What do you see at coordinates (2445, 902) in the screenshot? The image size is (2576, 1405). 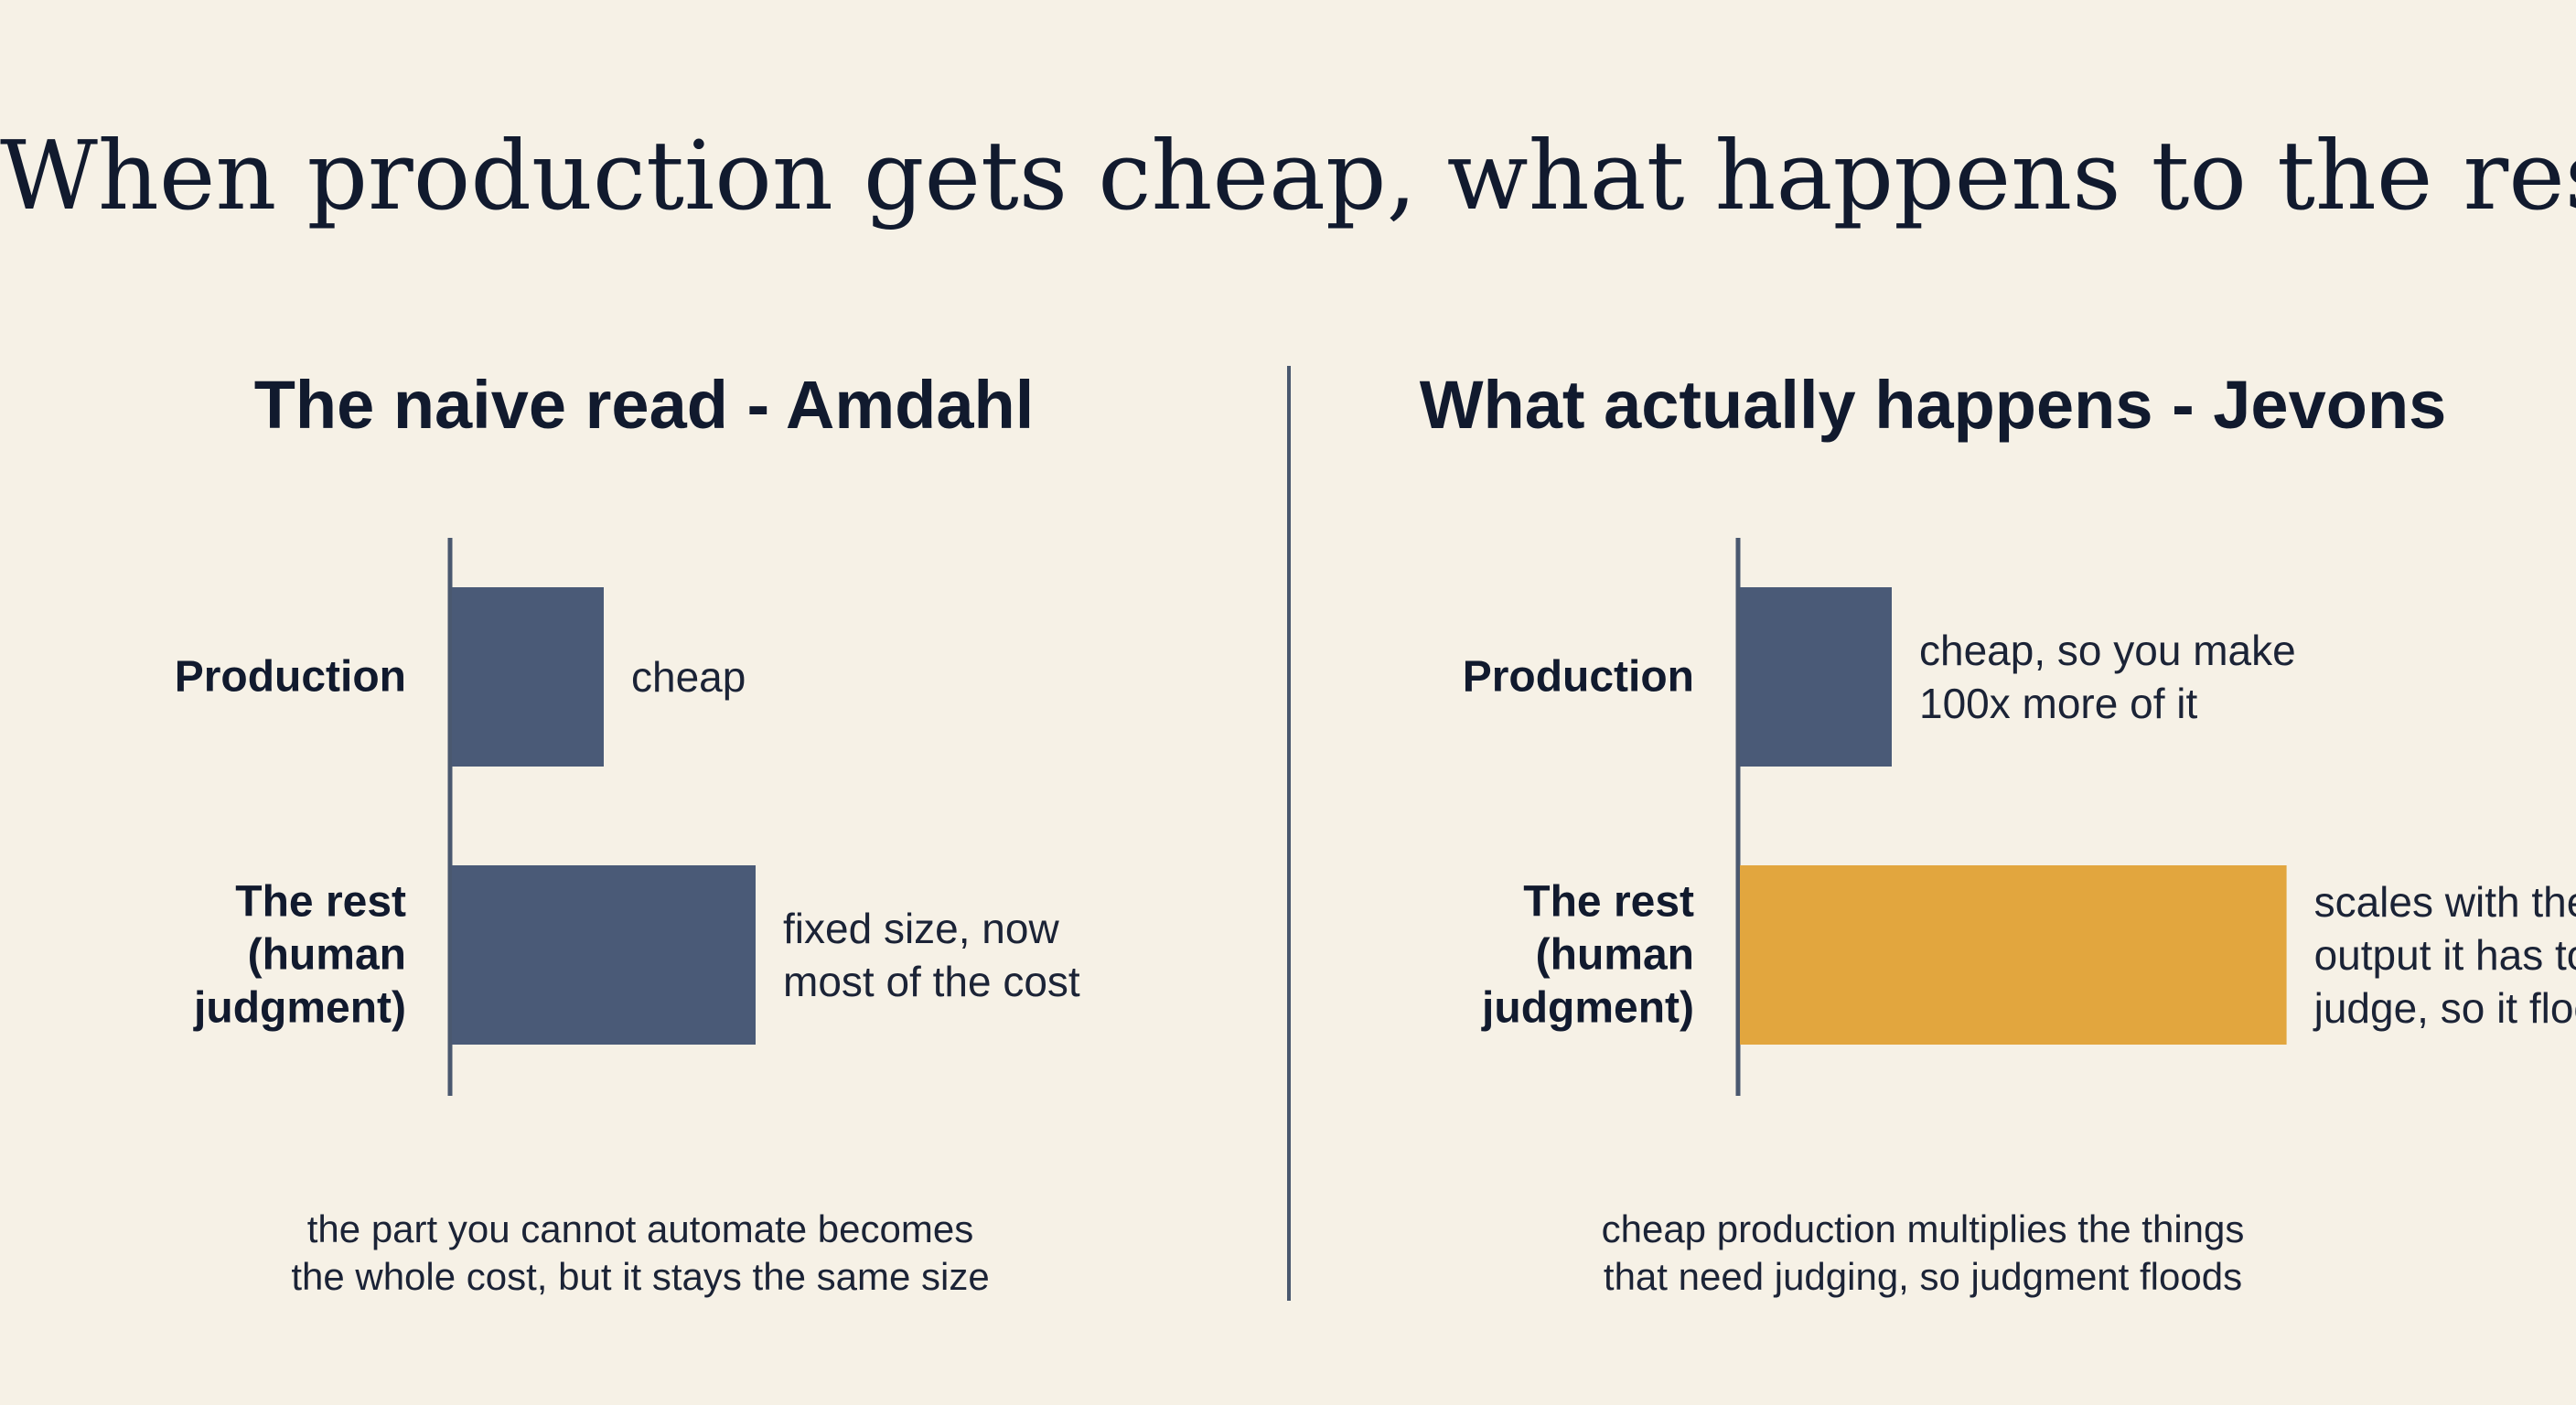 I see `bar-annotation: scales with the` at bounding box center [2445, 902].